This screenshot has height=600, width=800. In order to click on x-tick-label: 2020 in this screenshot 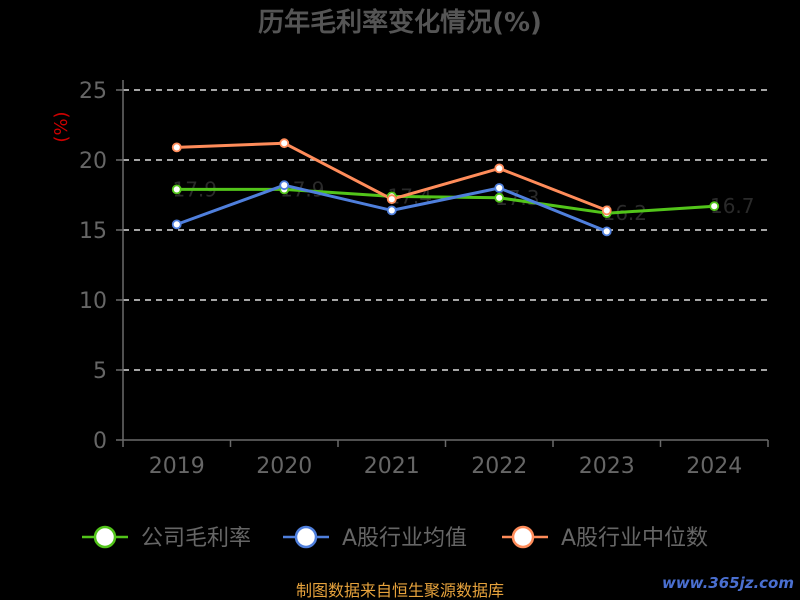, I will do `click(284, 466)`.